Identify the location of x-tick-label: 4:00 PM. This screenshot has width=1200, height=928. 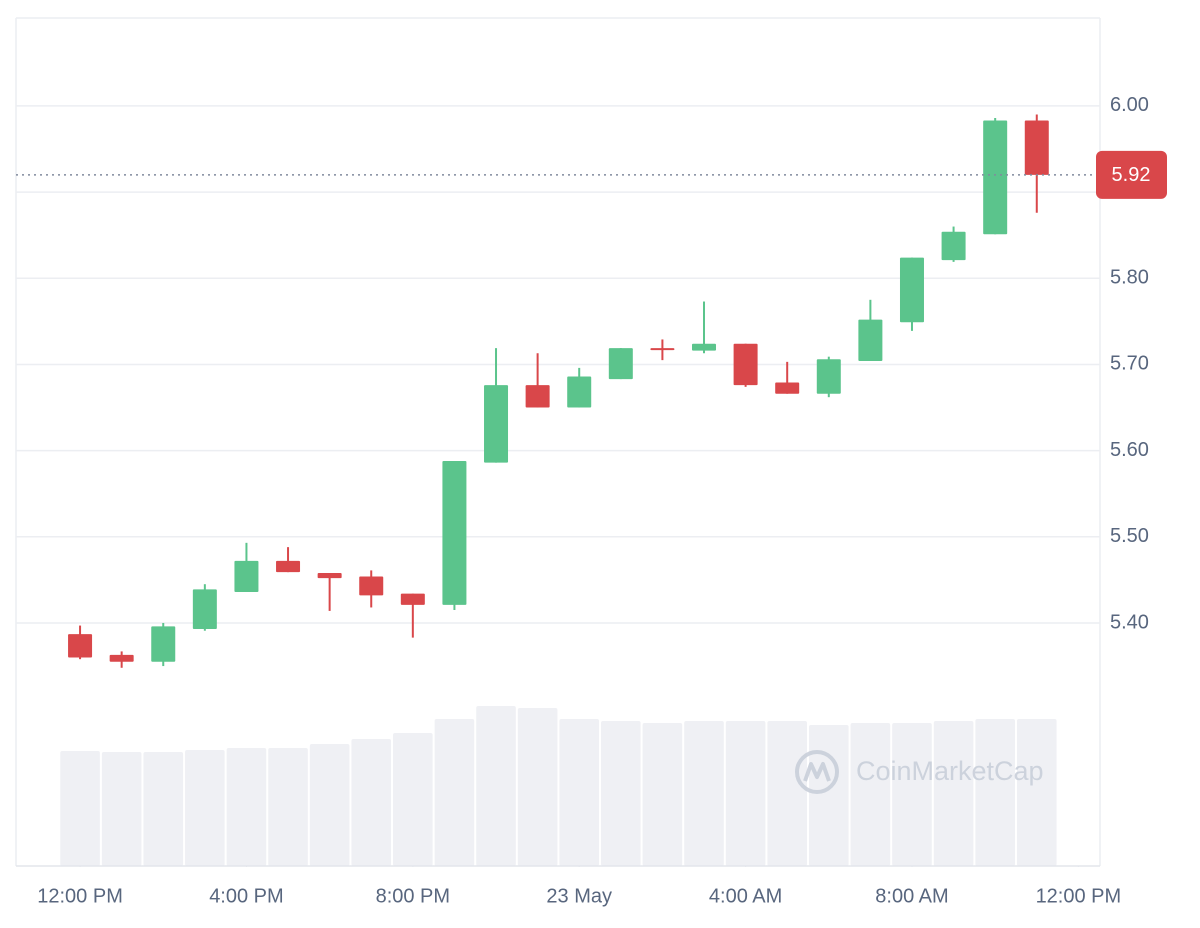
(246, 896).